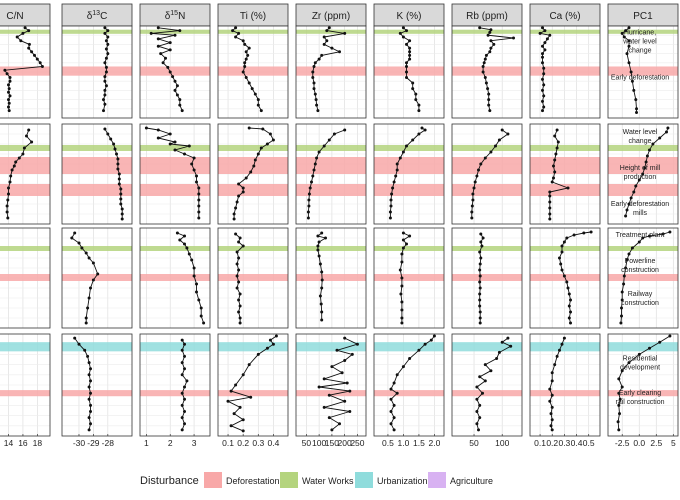  What do you see at coordinates (319, 443) in the screenshot?
I see `tick-label: 100` at bounding box center [319, 443].